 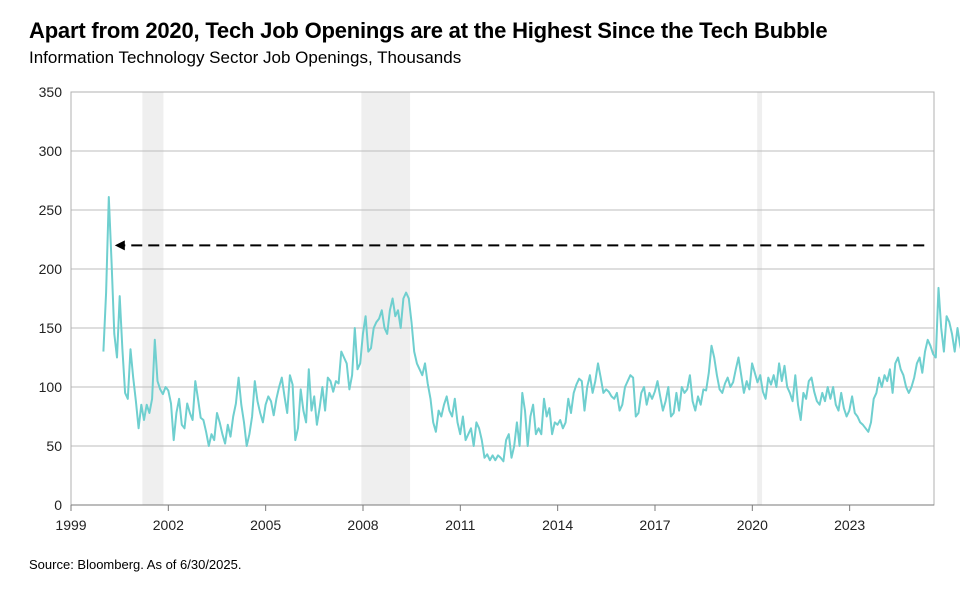 What do you see at coordinates (849, 525) in the screenshot?
I see `x-tick-label-2023: 2023` at bounding box center [849, 525].